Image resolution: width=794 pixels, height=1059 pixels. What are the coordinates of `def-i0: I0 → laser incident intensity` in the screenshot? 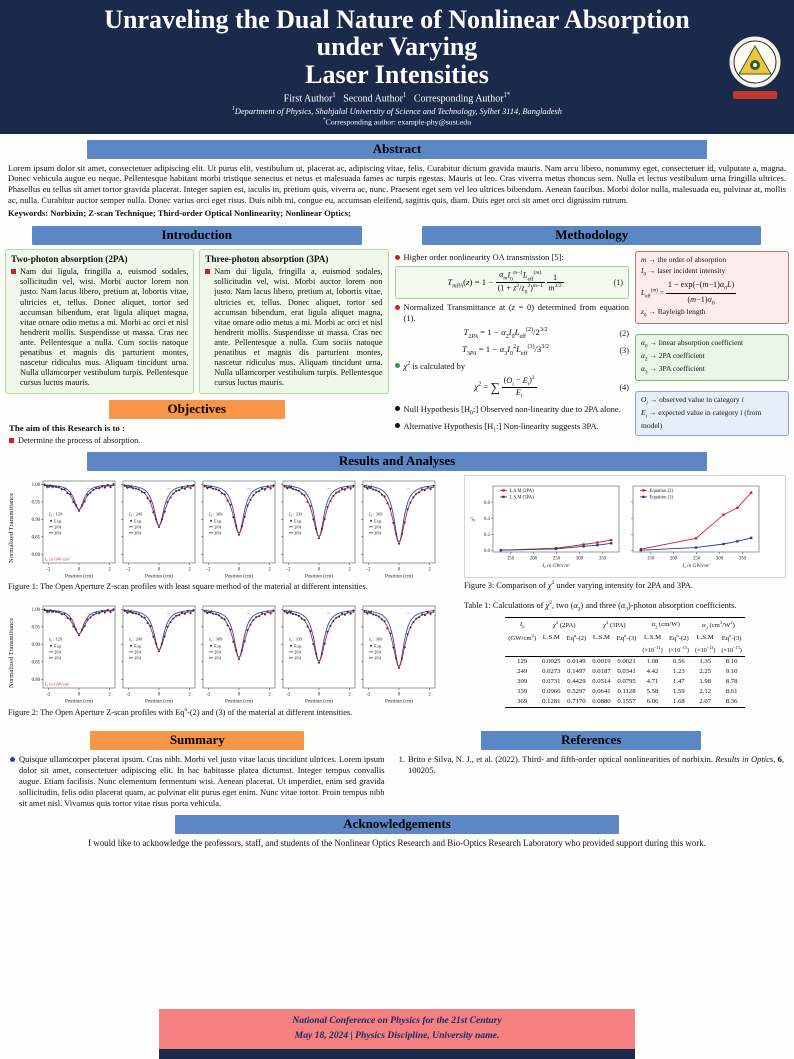 It's located at (683, 272).